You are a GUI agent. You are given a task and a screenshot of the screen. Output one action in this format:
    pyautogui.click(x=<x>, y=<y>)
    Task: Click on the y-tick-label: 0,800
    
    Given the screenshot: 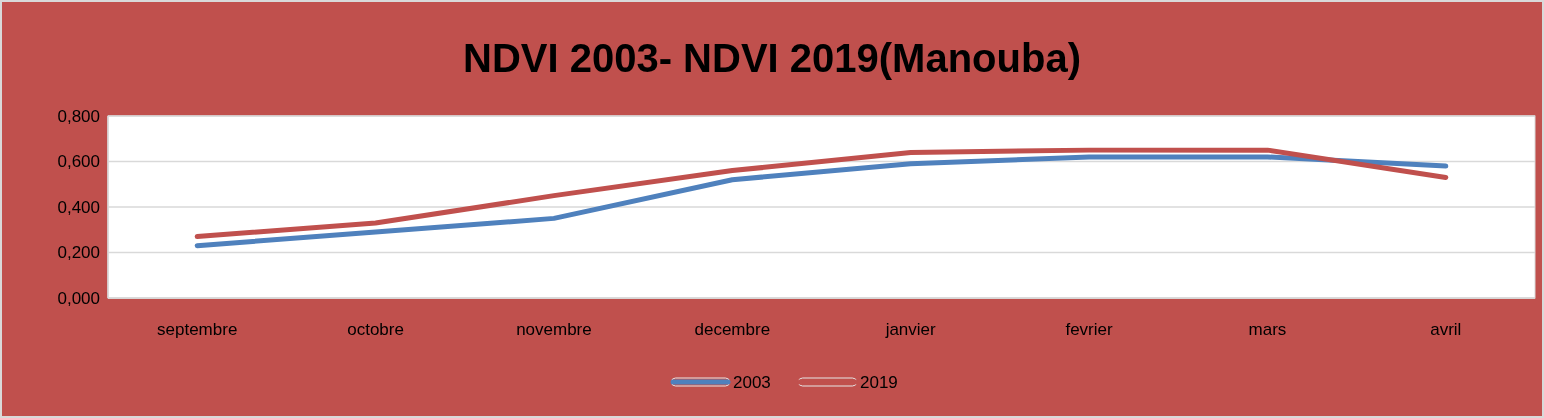 What is the action you would take?
    pyautogui.click(x=78, y=116)
    